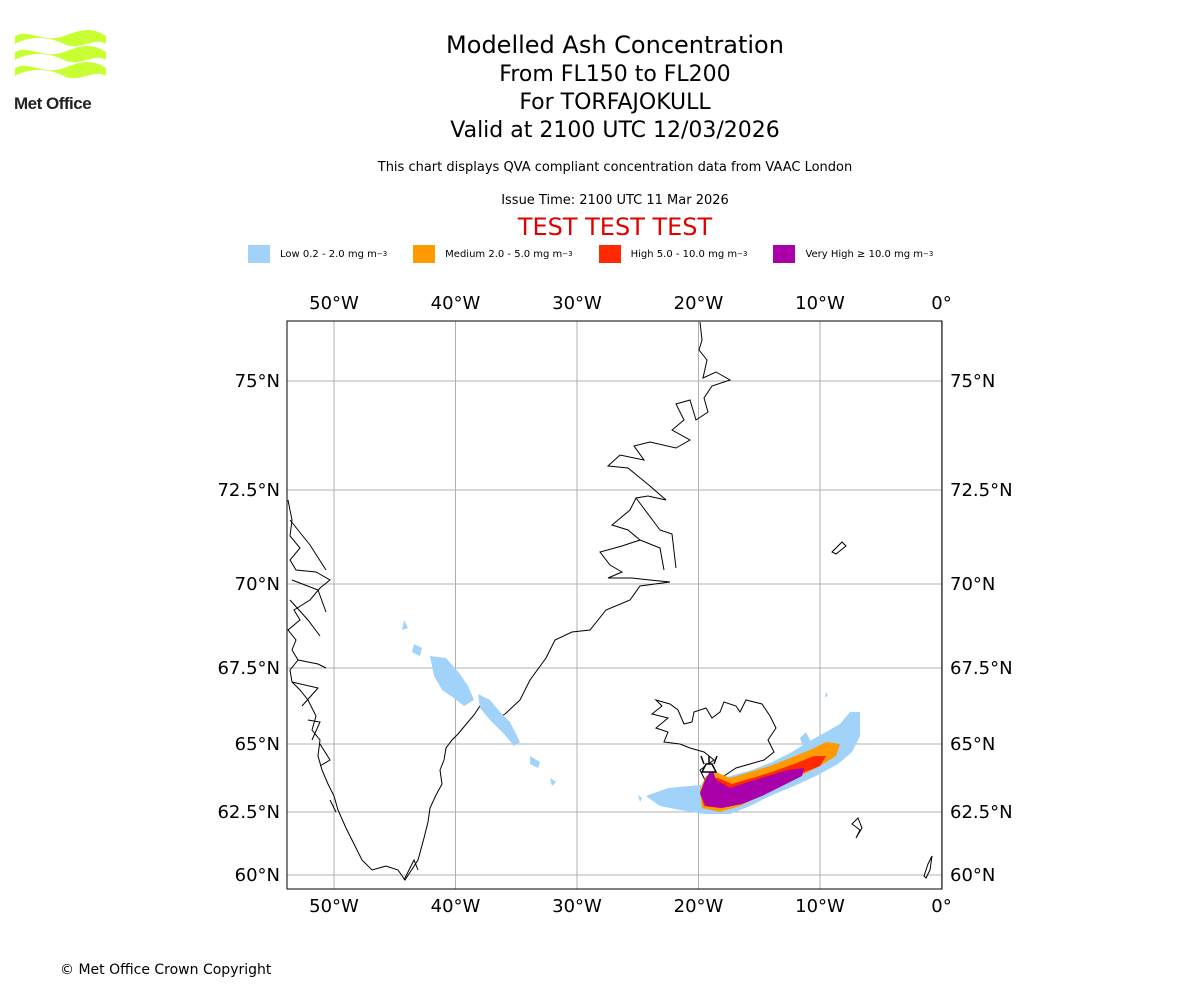 Image resolution: width=1200 pixels, height=1000 pixels. Describe the element at coordinates (615, 45) in the screenshot. I see `chart-title: Modelled Ash Concentration` at that location.